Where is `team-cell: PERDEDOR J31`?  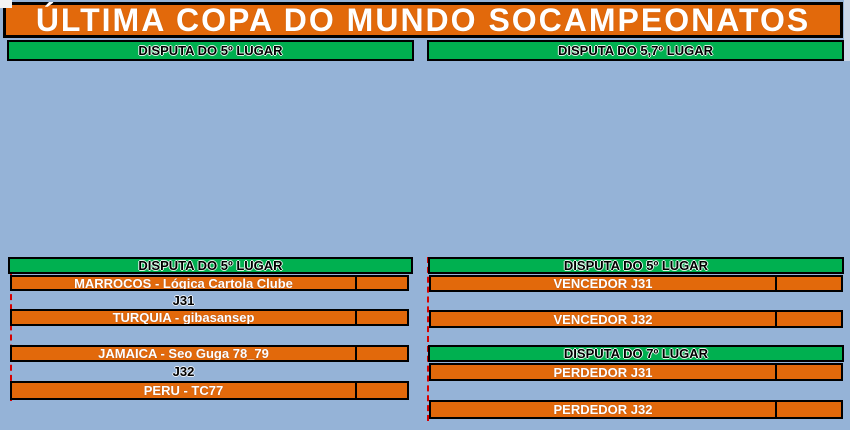 team-cell: PERDEDOR J31 is located at coordinates (603, 372).